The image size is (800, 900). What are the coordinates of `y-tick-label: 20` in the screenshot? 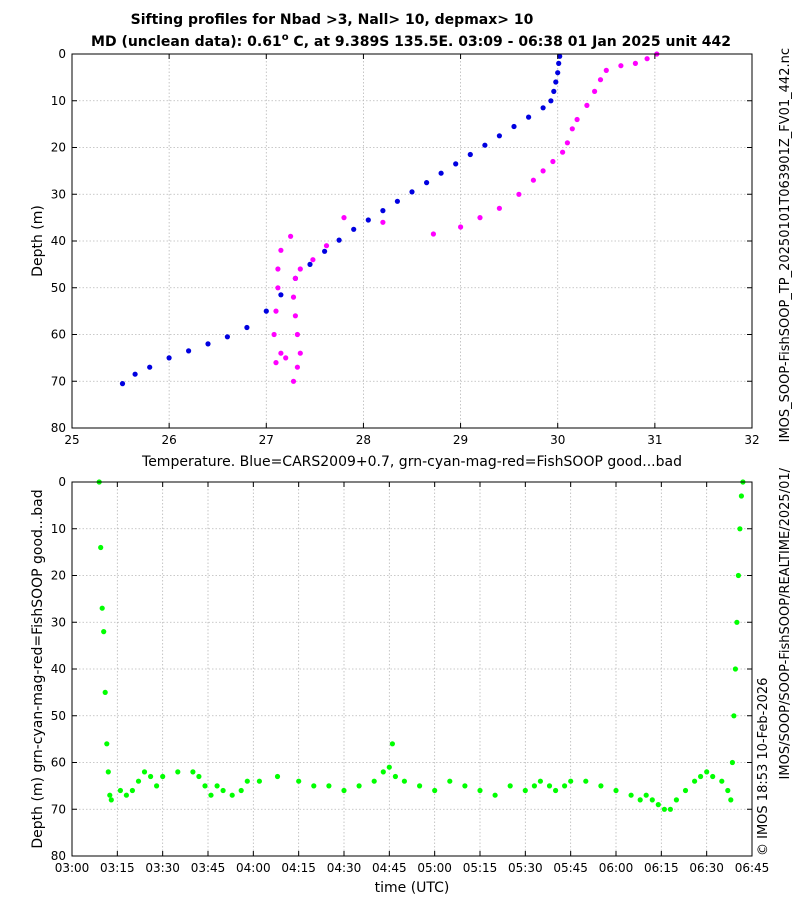 It's located at (58, 576).